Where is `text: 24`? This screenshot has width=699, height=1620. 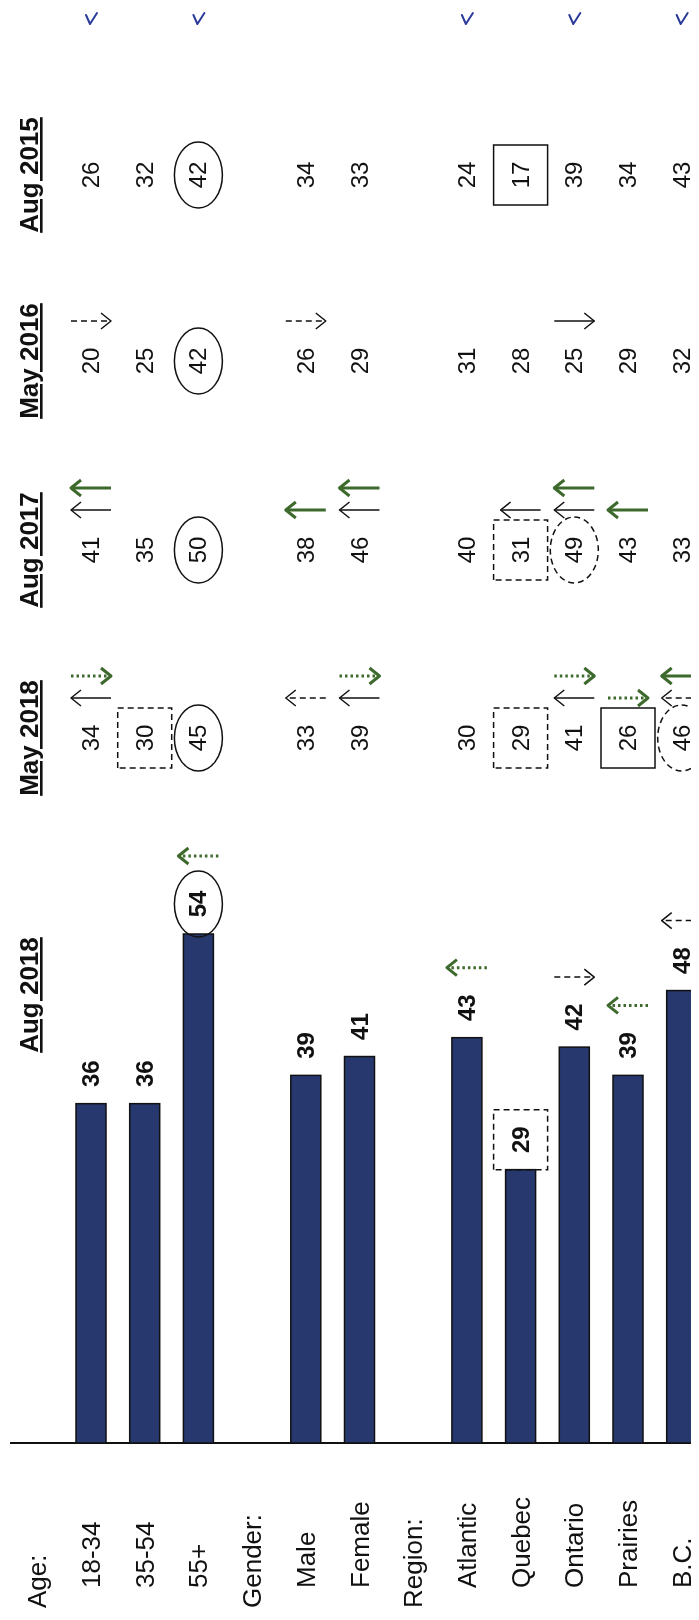 text: 24 is located at coordinates (466, 175).